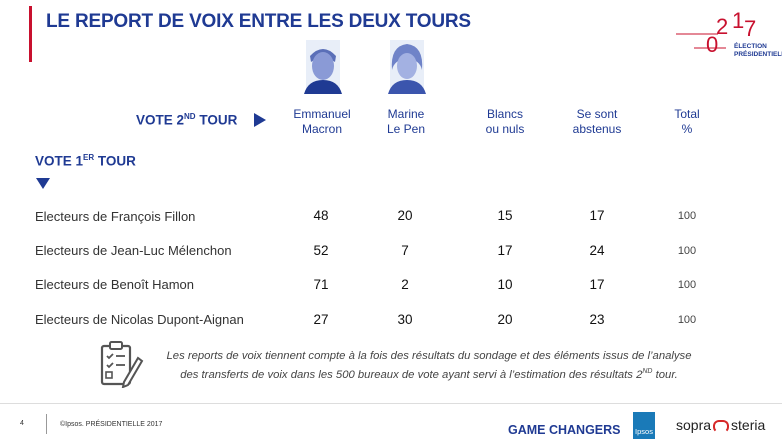 The width and height of the screenshot is (782, 448). I want to click on checklist-pencil-icon, so click(122, 364).